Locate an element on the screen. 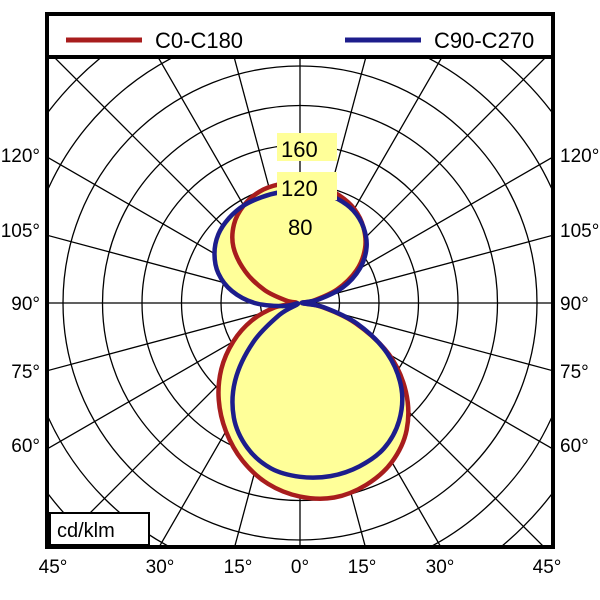 This screenshot has height=600, width=600. bottom-tick-m30: 30° is located at coordinates (160, 567).